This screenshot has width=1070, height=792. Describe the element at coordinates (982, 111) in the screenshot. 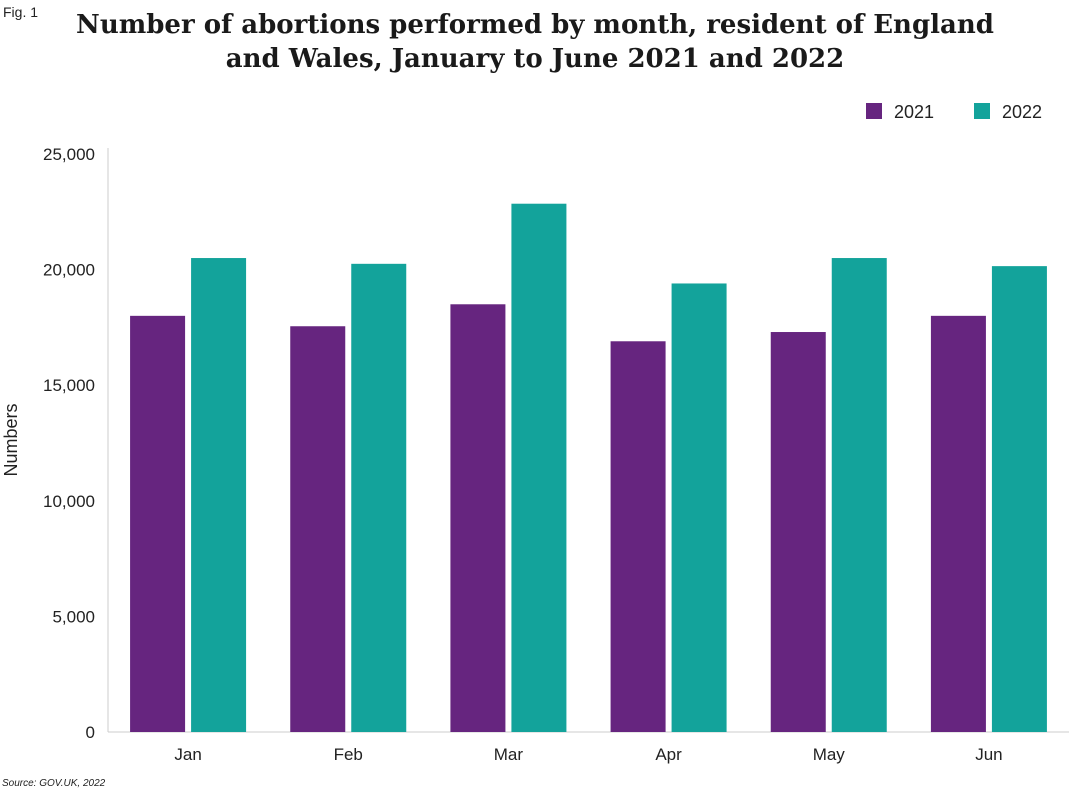

I see `legend-swatch-2022` at that location.